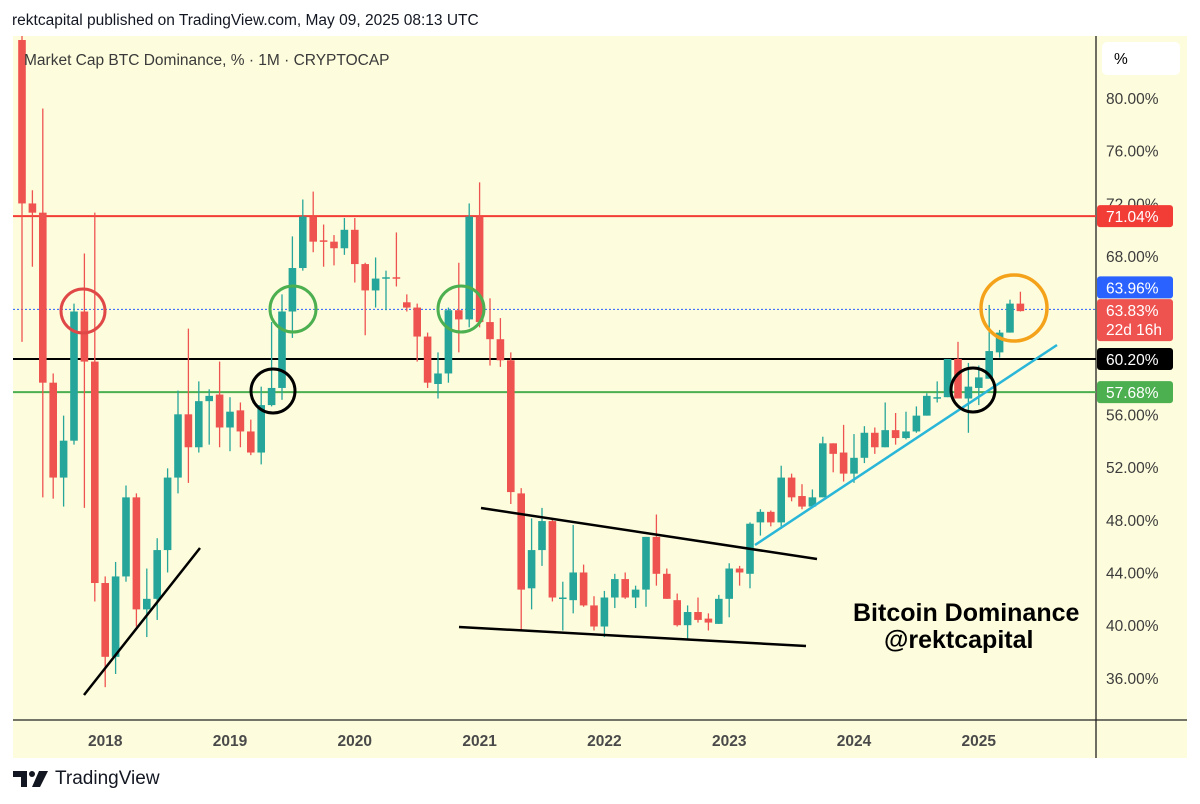  What do you see at coordinates (142, 621) in the screenshot?
I see `support-trendline-2018` at bounding box center [142, 621].